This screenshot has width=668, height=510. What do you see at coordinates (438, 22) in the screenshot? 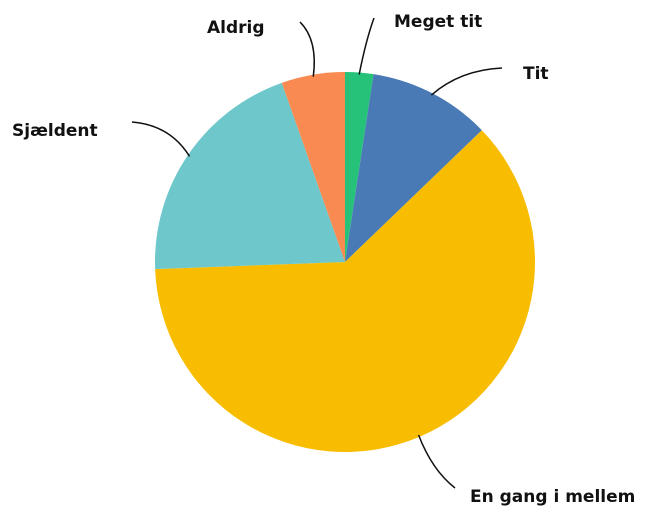
I see `slice-label: Meget tit` at bounding box center [438, 22].